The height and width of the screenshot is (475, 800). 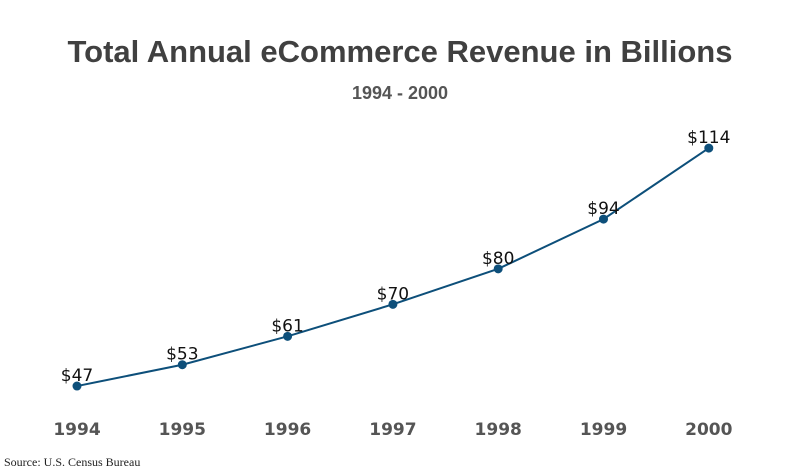 I want to click on chart-subtitle: 1994 - 2000, so click(x=400, y=93).